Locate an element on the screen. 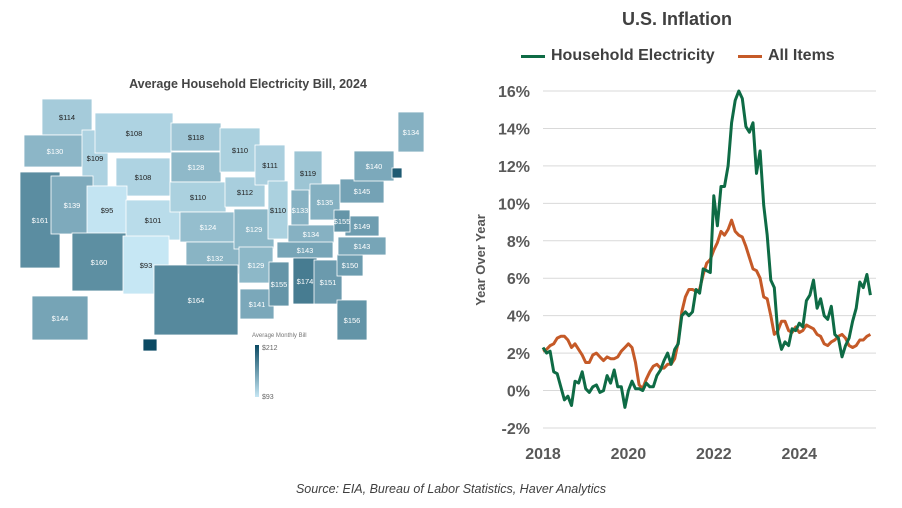 This screenshot has height=508, width=902. state-tx: $164 is located at coordinates (196, 300).